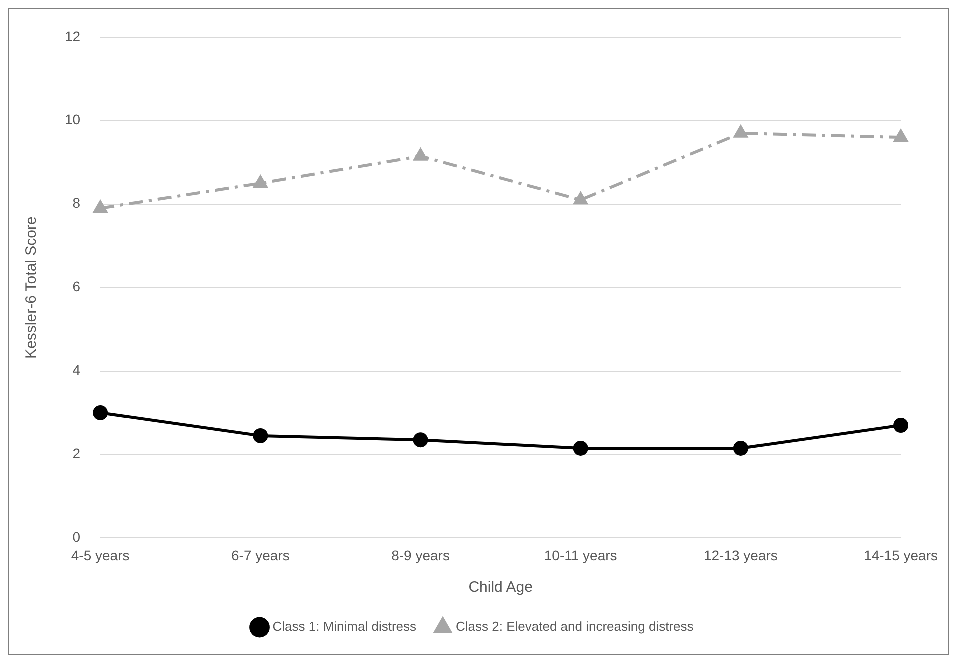  Describe the element at coordinates (76, 370) in the screenshot. I see `y-tick-label: 4` at that location.